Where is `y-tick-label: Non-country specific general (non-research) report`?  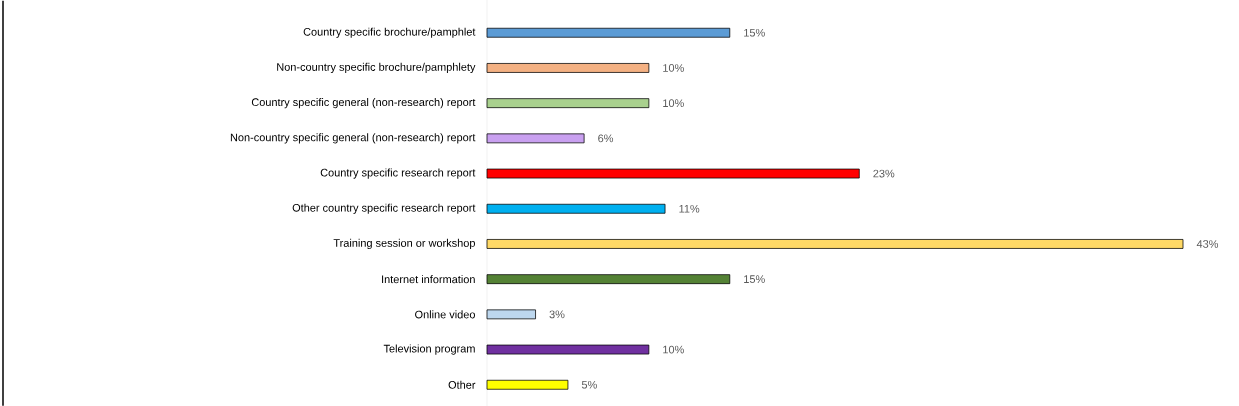 y-tick-label: Non-country specific general (non-research) report is located at coordinates (353, 138).